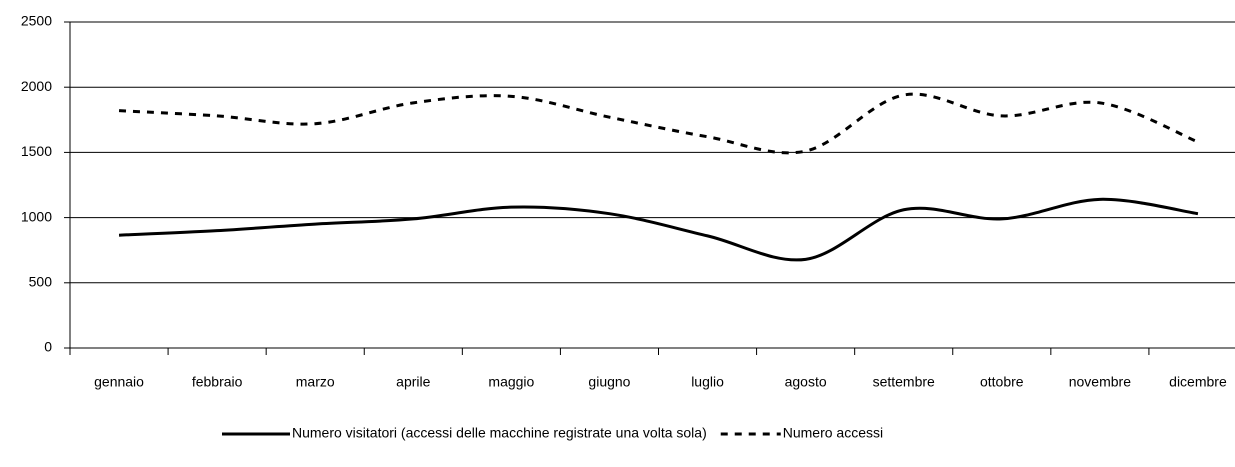  I want to click on y-tick-label: 0, so click(48, 347).